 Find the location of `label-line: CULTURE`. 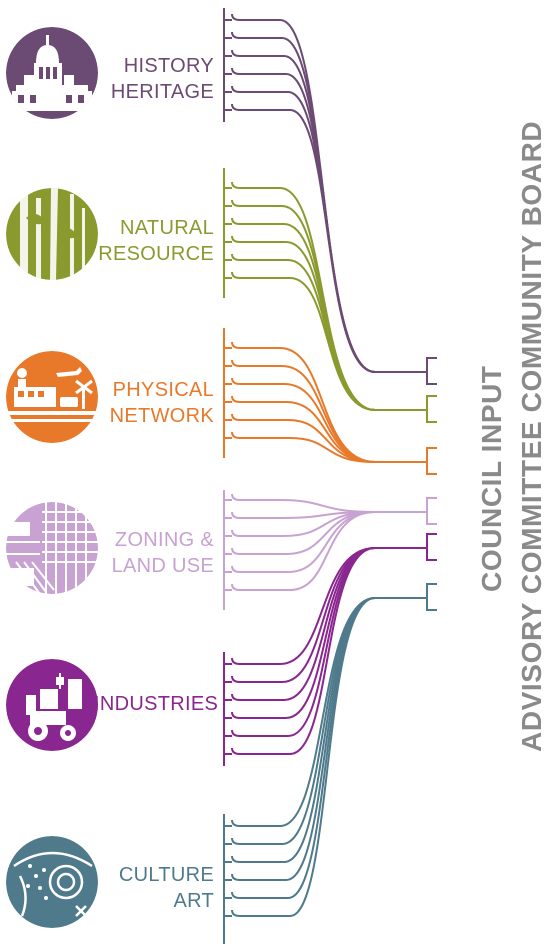

label-line: CULTURE is located at coordinates (166, 875).